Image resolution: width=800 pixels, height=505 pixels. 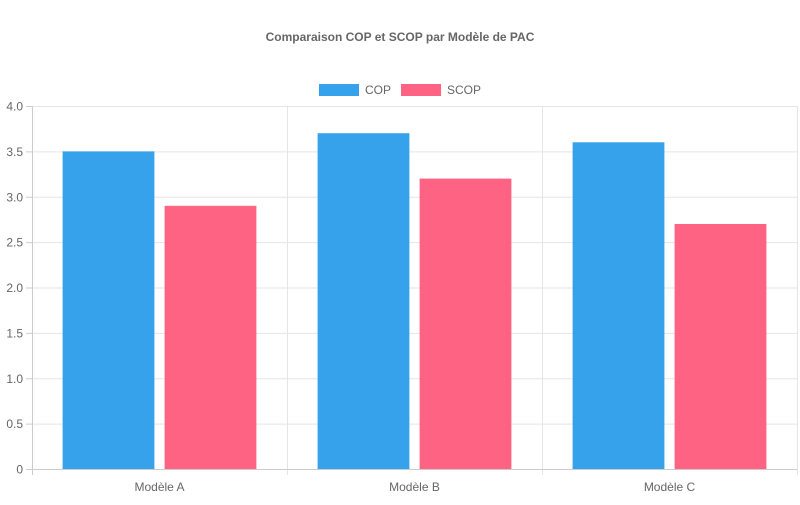 What do you see at coordinates (378, 90) in the screenshot?
I see `legend-label: COP` at bounding box center [378, 90].